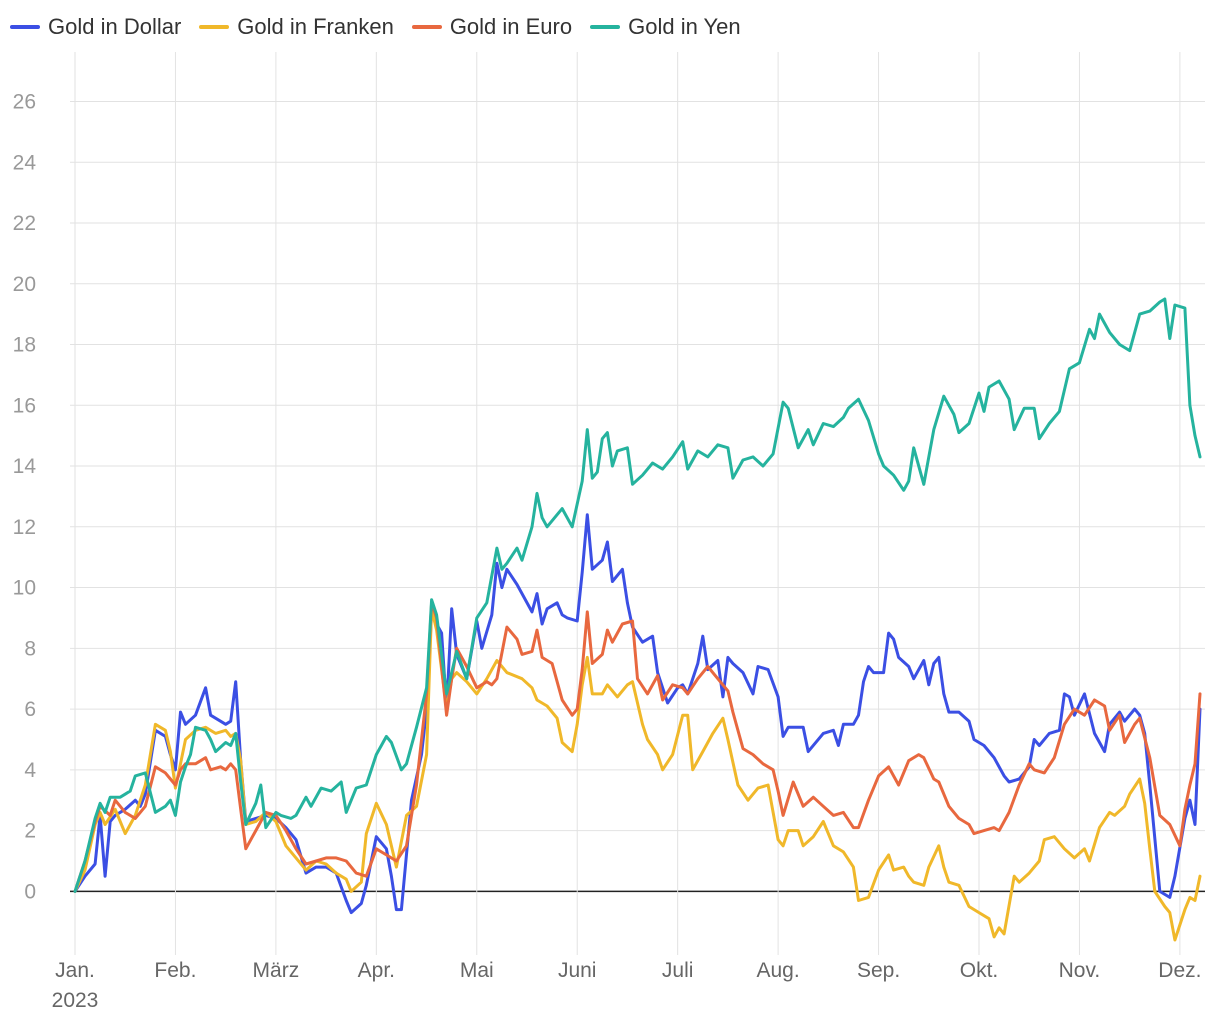 This screenshot has width=1220, height=1020. Describe the element at coordinates (25, 466) in the screenshot. I see `y-tick-label: 14` at that location.